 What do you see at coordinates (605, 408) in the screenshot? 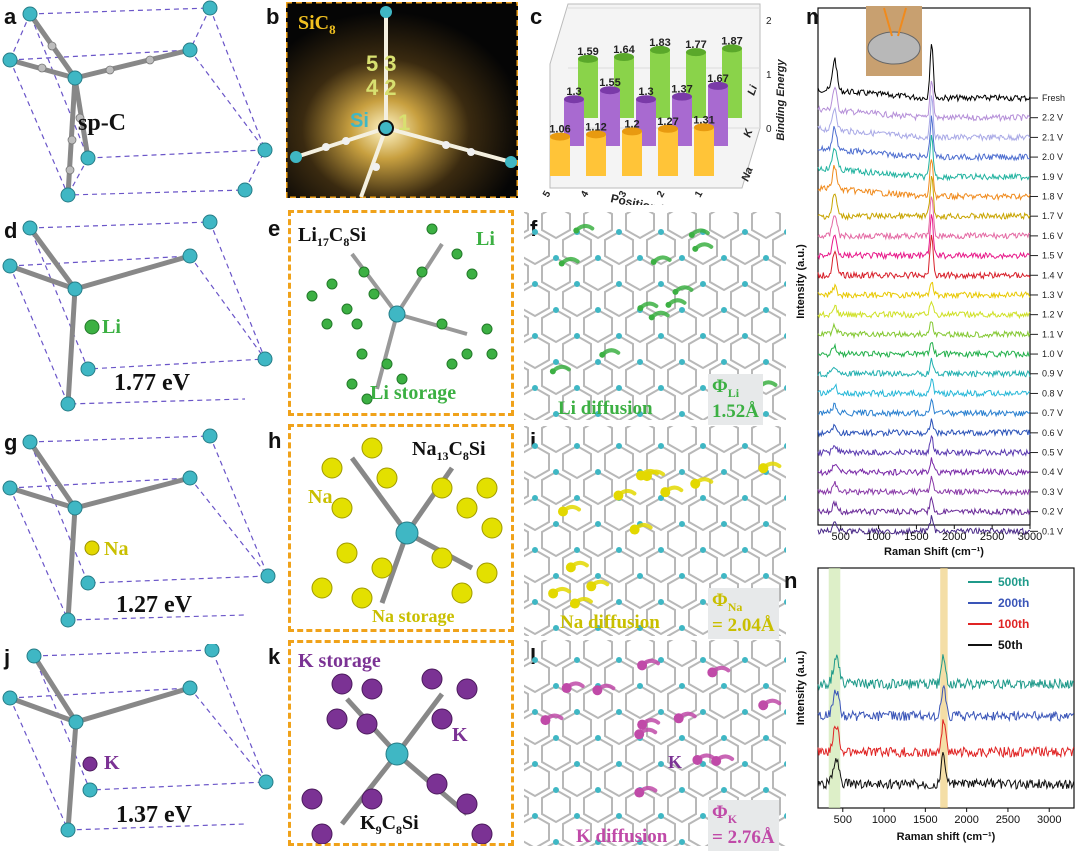
I see `li-diffusion-label: Li diffusion` at bounding box center [605, 408].